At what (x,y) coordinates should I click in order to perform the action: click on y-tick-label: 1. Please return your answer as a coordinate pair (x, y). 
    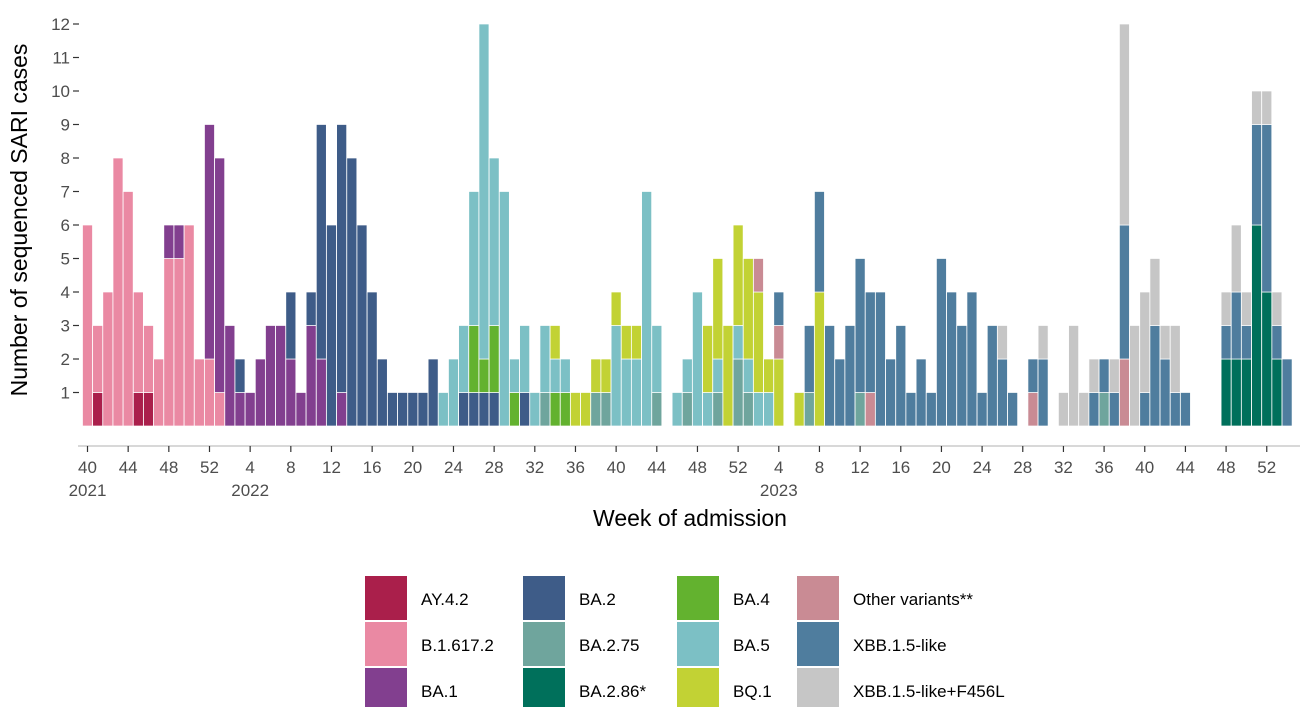
    Looking at the image, I should click on (65, 393).